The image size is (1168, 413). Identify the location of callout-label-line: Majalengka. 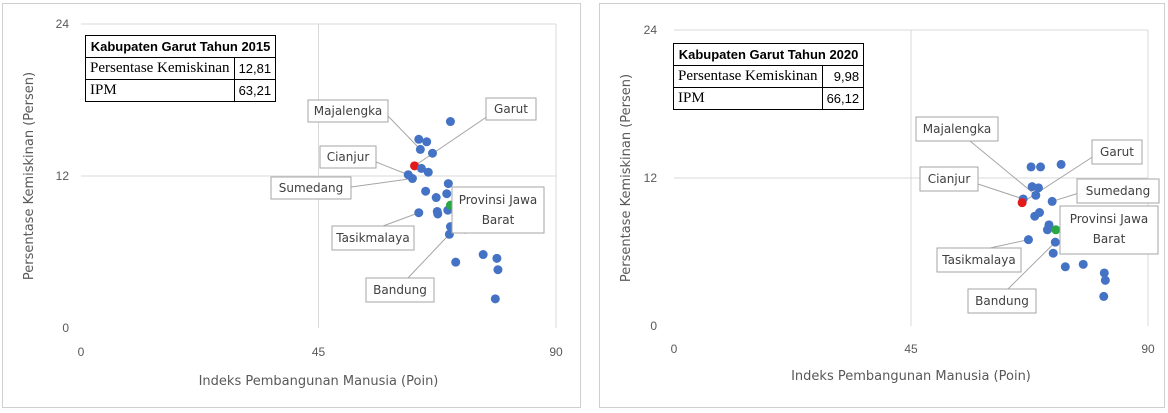
(957, 129).